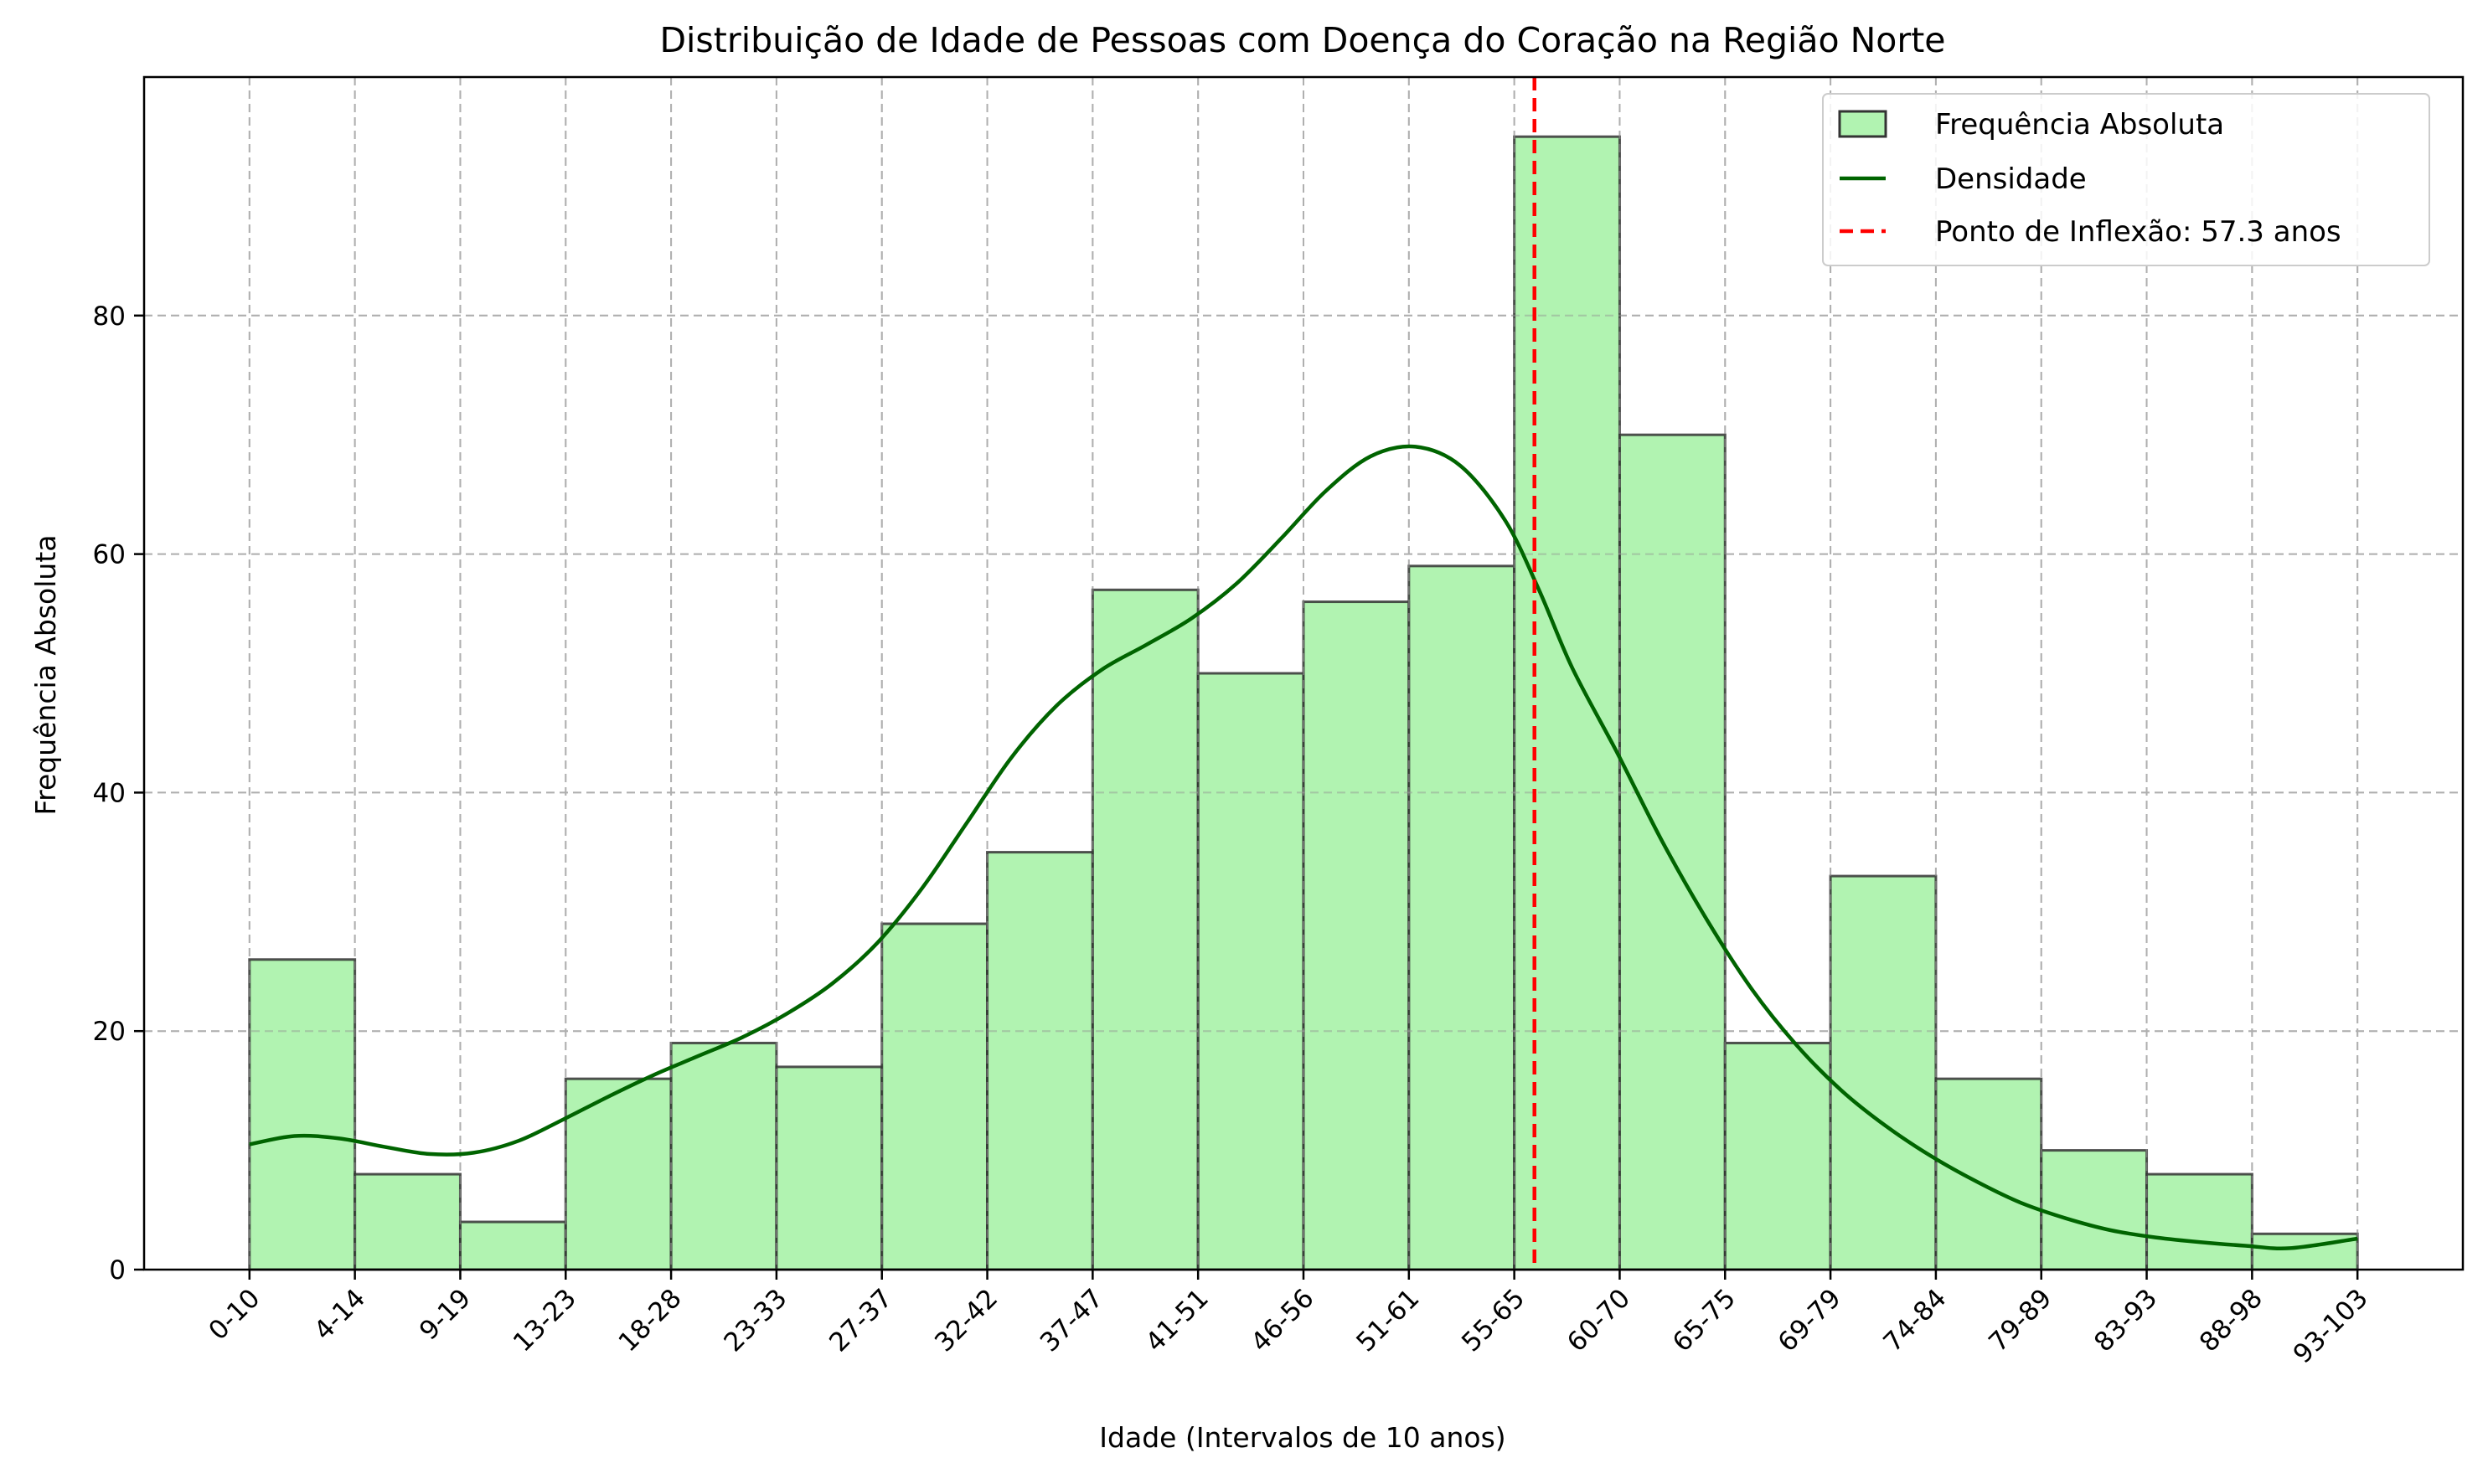 The image size is (2488, 1484). I want to click on y-axis-label: Frequência Absoluta, so click(46, 675).